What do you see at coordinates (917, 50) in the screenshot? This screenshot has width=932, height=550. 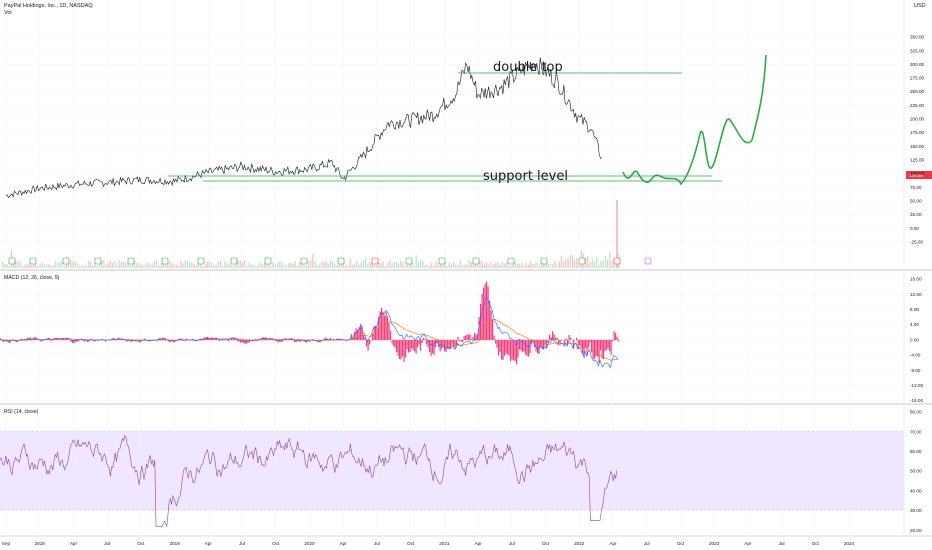 I see `price-axis-tick: 325.00` at bounding box center [917, 50].